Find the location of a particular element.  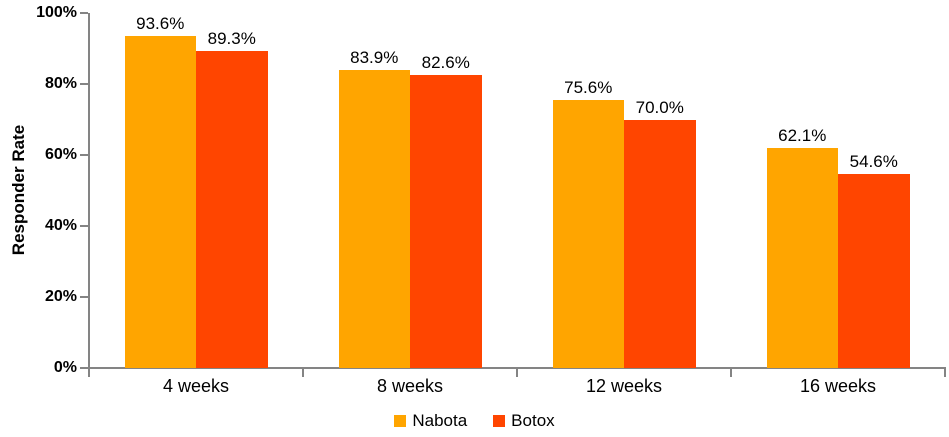

x-axis-line is located at coordinates (517, 368).